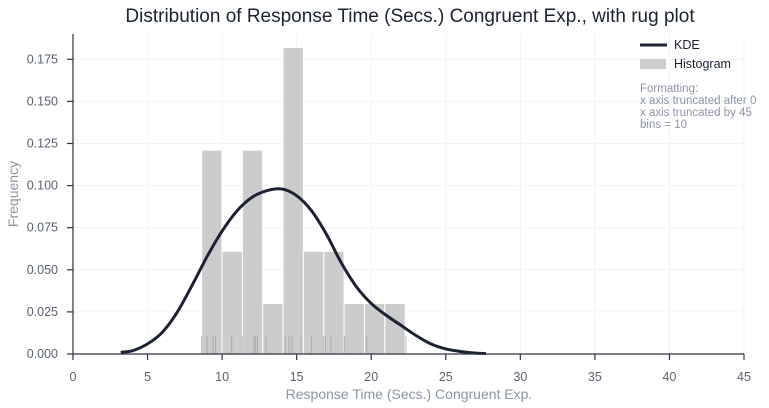 The width and height of the screenshot is (769, 408). Describe the element at coordinates (446, 377) in the screenshot. I see `x-tick-label: 25` at that location.